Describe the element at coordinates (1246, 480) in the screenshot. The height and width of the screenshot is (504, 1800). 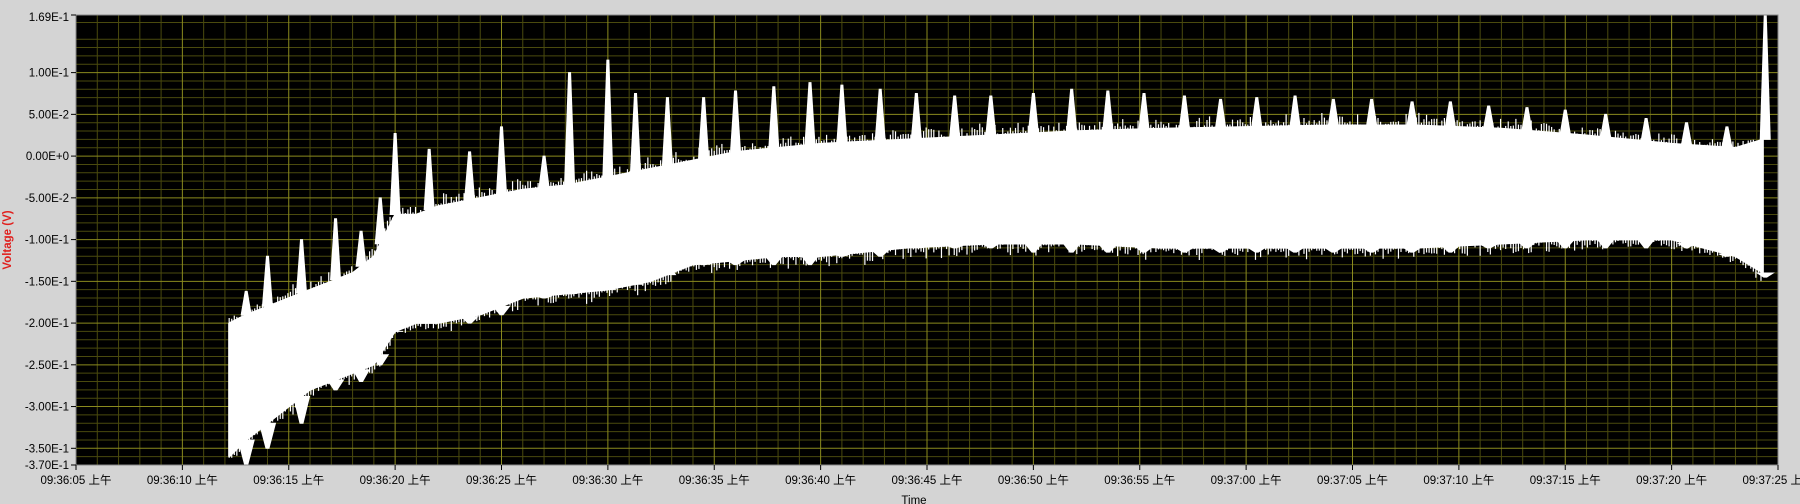
I see `x-tick-label: 09:37:00 上午` at that location.